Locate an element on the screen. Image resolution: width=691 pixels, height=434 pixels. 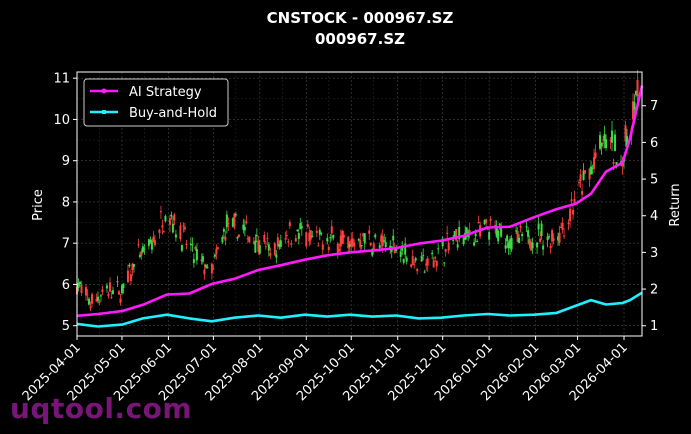
legend-frame is located at coordinates (156, 102).